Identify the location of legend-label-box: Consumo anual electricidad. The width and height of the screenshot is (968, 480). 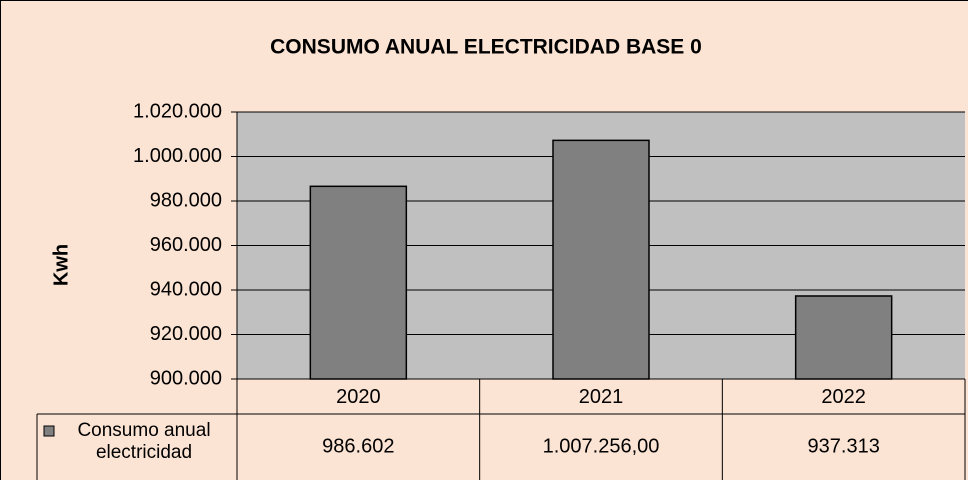
(144, 441).